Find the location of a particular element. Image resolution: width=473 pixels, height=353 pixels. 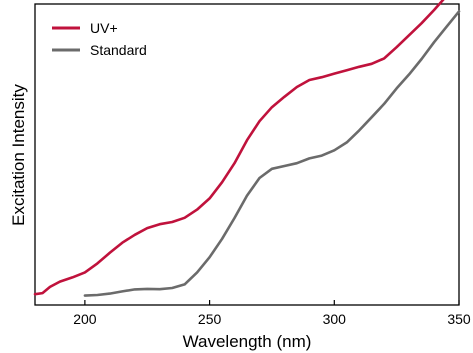

legend-label-uv-plus: UV+ is located at coordinates (104, 28).